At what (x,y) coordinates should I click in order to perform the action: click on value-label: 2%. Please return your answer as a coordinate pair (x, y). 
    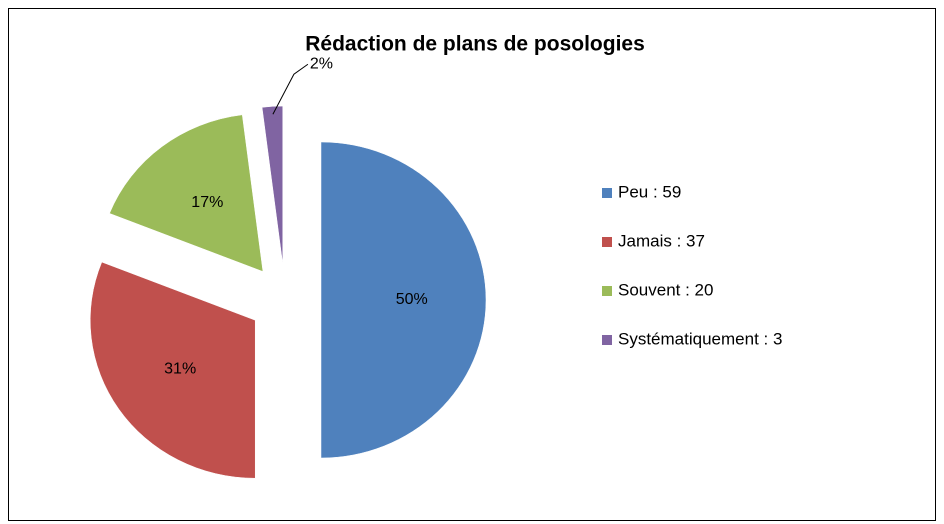
    Looking at the image, I should click on (321, 63).